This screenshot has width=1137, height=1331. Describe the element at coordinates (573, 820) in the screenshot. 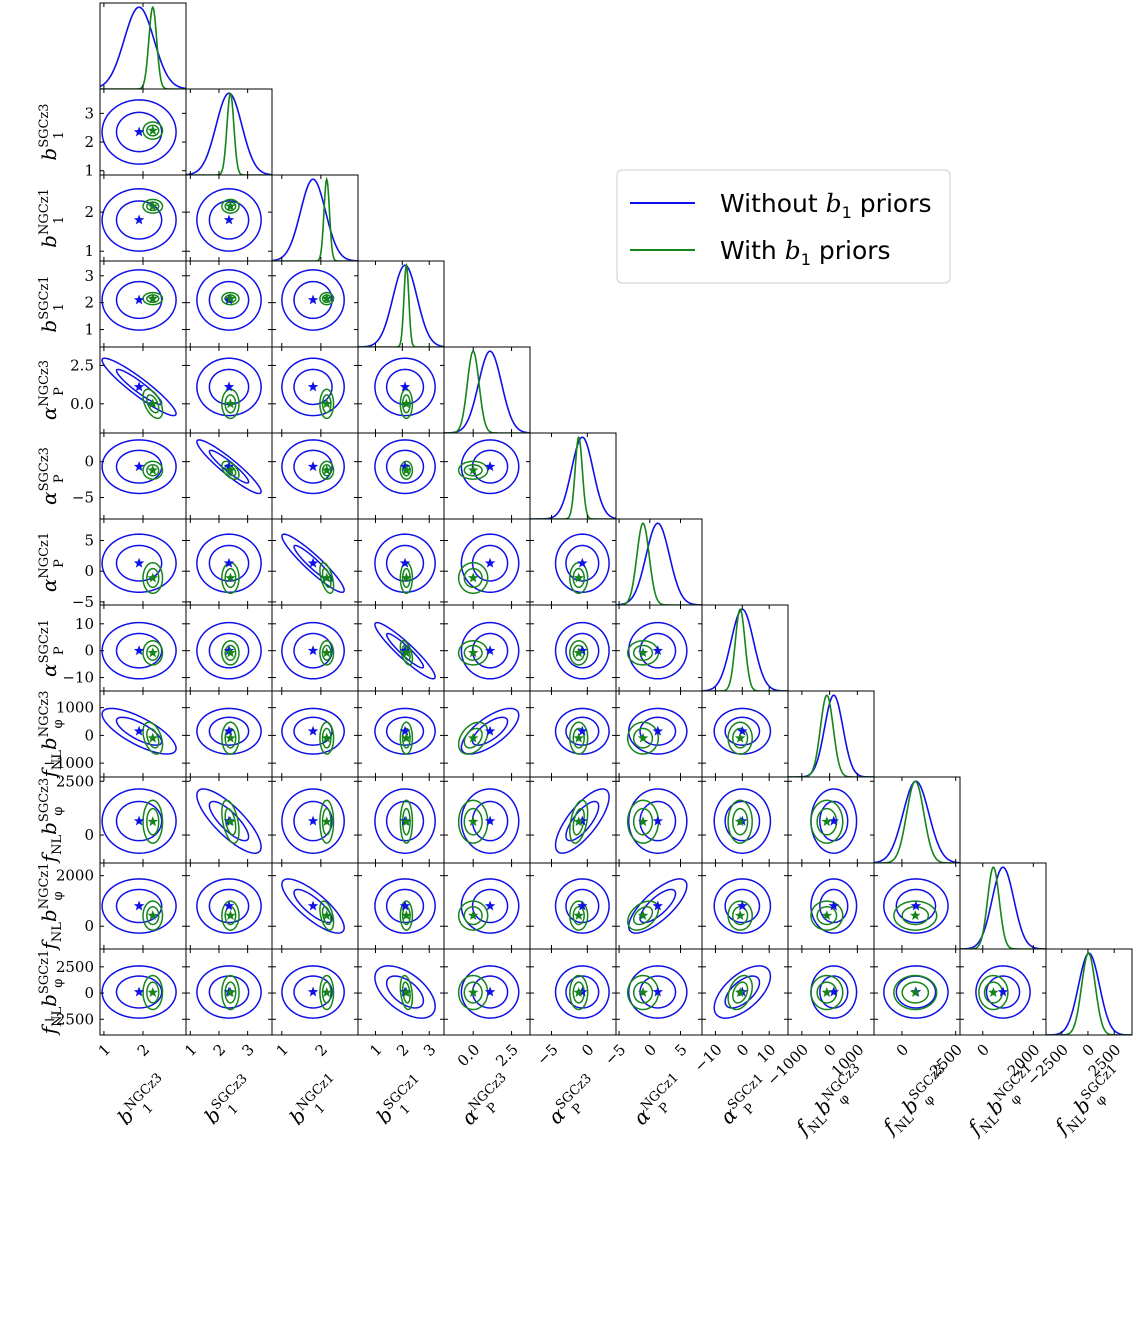

I see `joint-panel-fNLbphi_SGCz3-vs-alphaP_SGCz3` at that location.